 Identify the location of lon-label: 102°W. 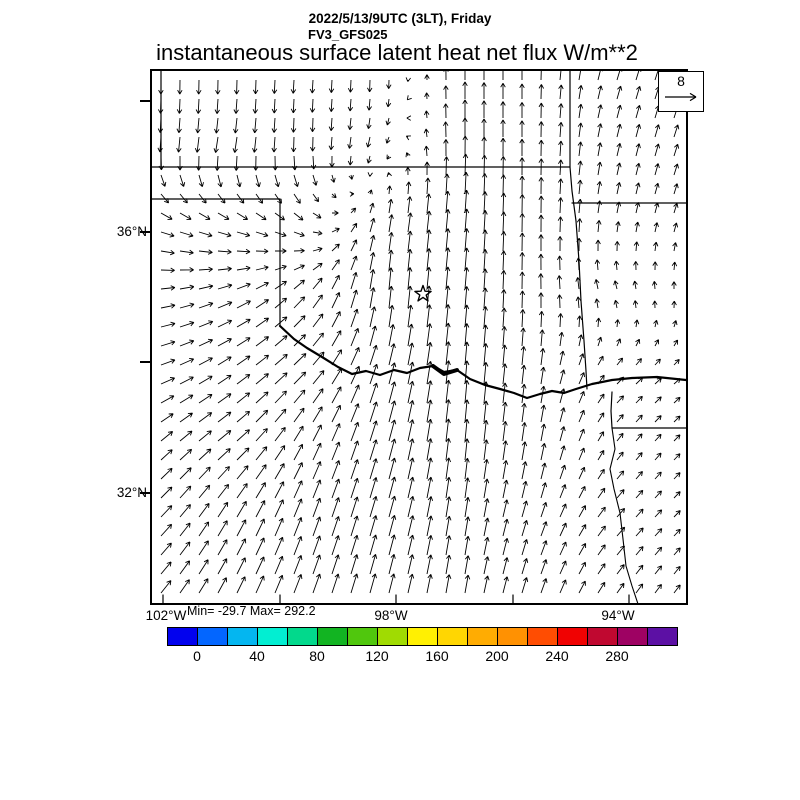
(166, 615).